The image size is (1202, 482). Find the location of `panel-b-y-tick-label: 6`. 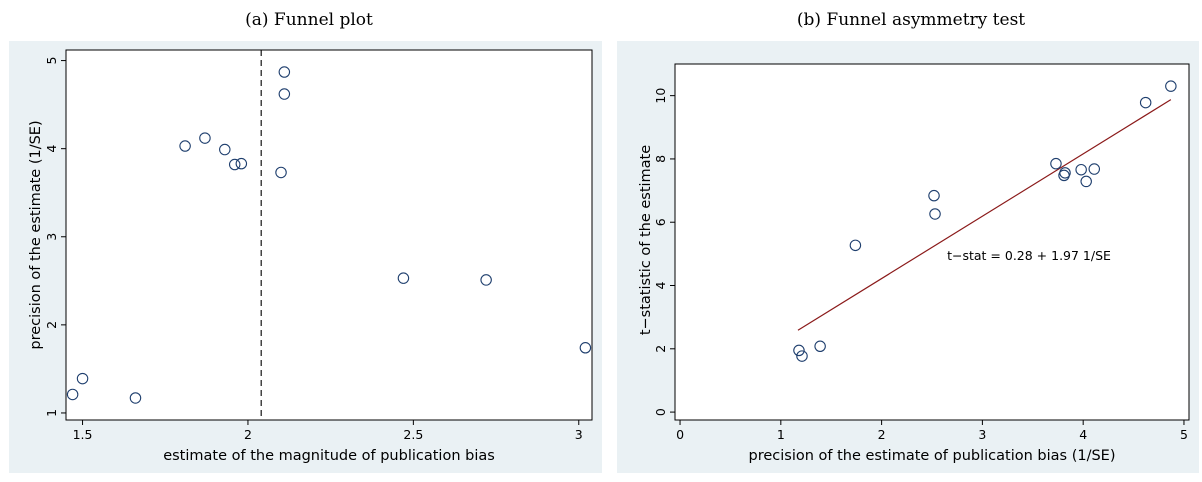

panel-b-y-tick-label: 6 is located at coordinates (660, 222).